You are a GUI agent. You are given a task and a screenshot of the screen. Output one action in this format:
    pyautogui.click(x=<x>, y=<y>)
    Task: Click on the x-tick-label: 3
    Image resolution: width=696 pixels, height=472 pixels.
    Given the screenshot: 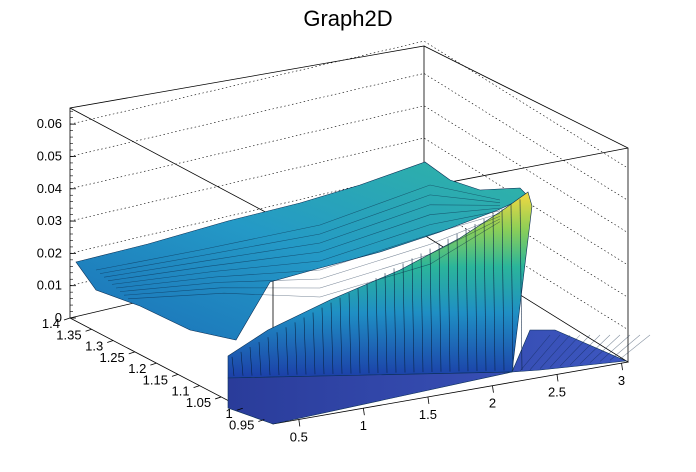 What is the action you would take?
    pyautogui.click(x=621, y=380)
    